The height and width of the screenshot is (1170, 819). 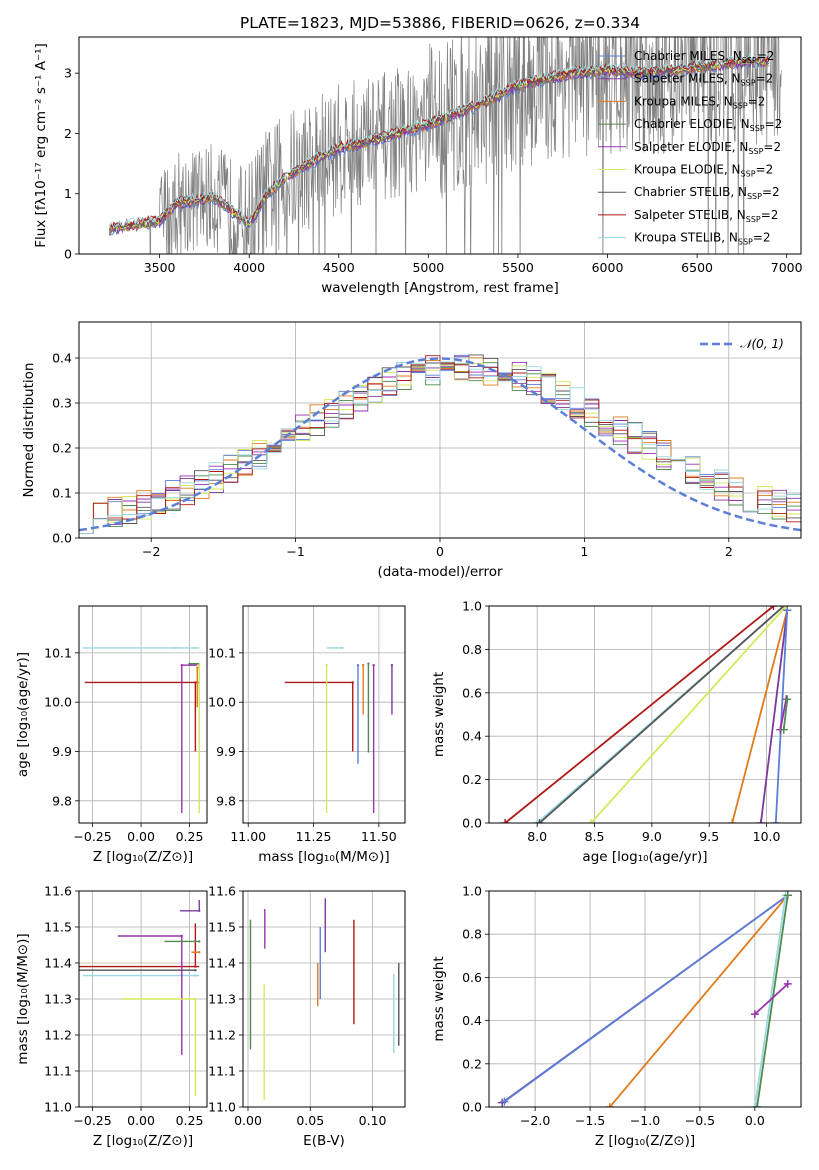 I want to click on residuals-plot-area, so click(x=440, y=444).